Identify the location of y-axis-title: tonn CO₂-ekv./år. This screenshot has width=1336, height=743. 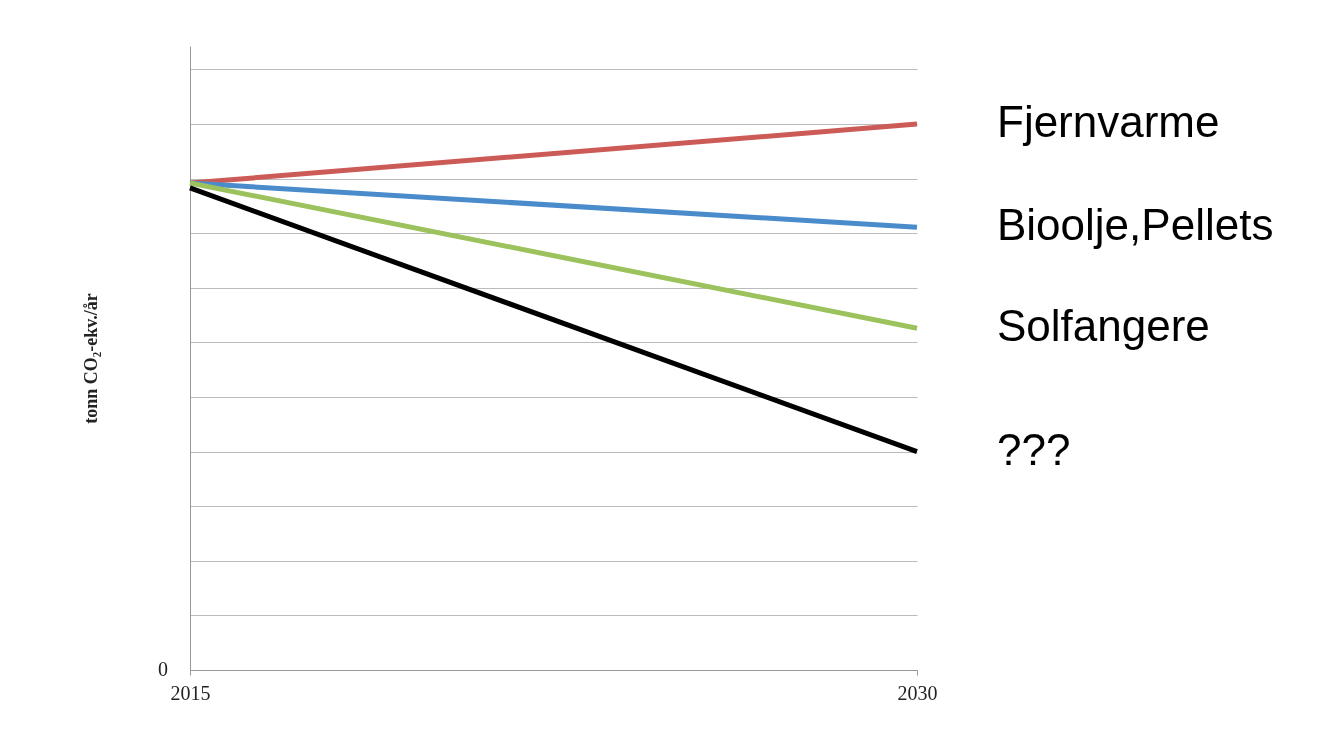
(90, 358).